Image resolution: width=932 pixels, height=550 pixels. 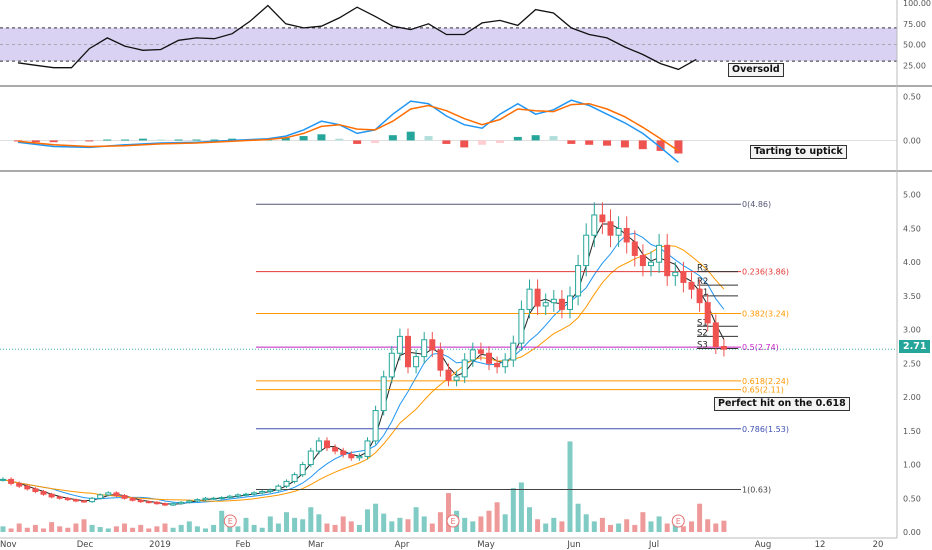 What do you see at coordinates (912, 140) in the screenshot?
I see `macd-tick-label: 0.00` at bounding box center [912, 140].